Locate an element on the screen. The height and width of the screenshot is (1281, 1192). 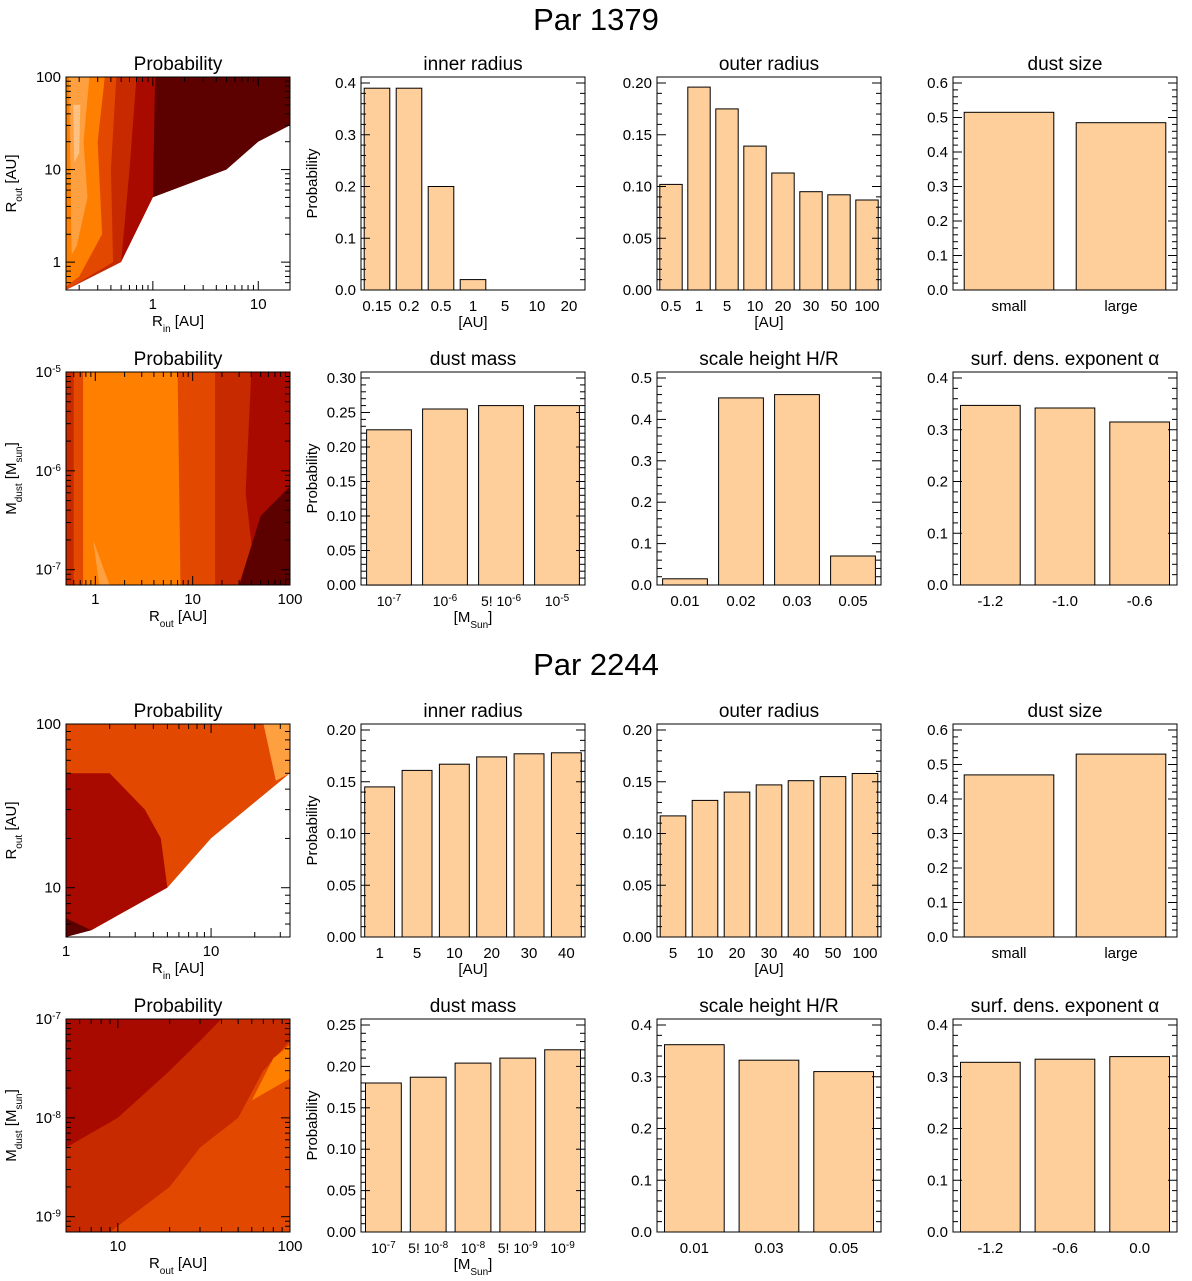
panel-title: scale height H/R is located at coordinates (768, 1006).